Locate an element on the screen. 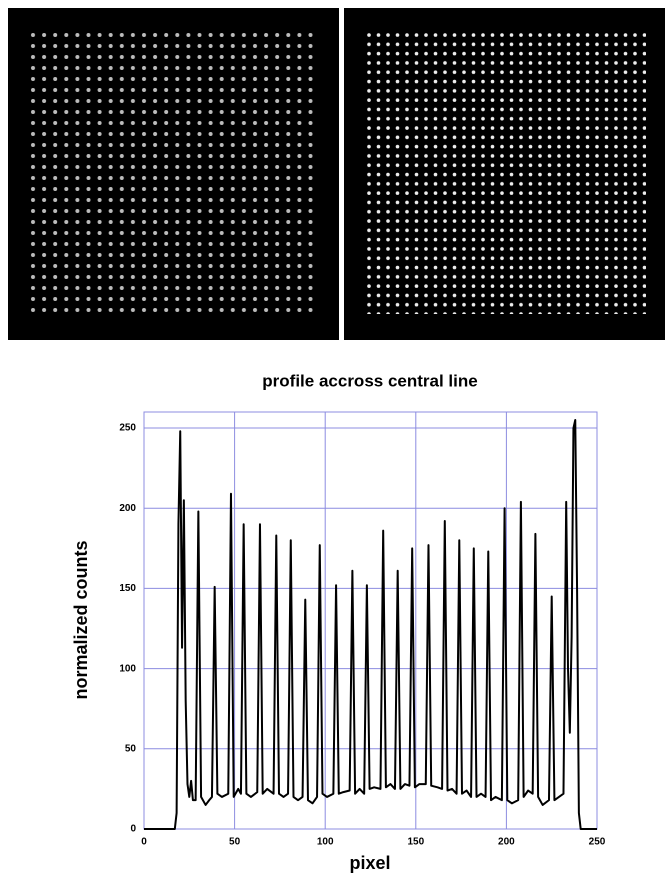  right-dot-grid is located at coordinates (506, 173).